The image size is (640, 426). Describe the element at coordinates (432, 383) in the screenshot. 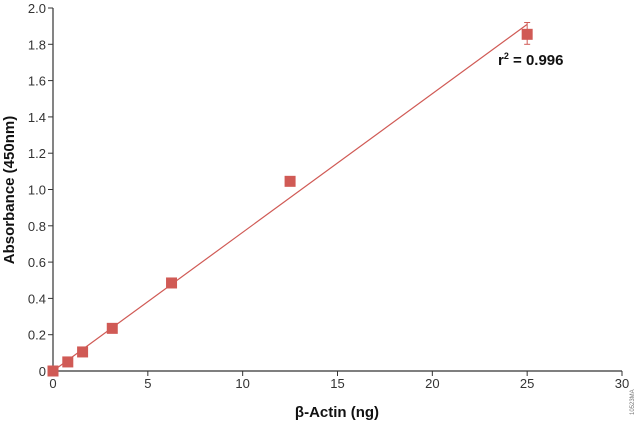

I see `x-tick-label: 20` at that location.